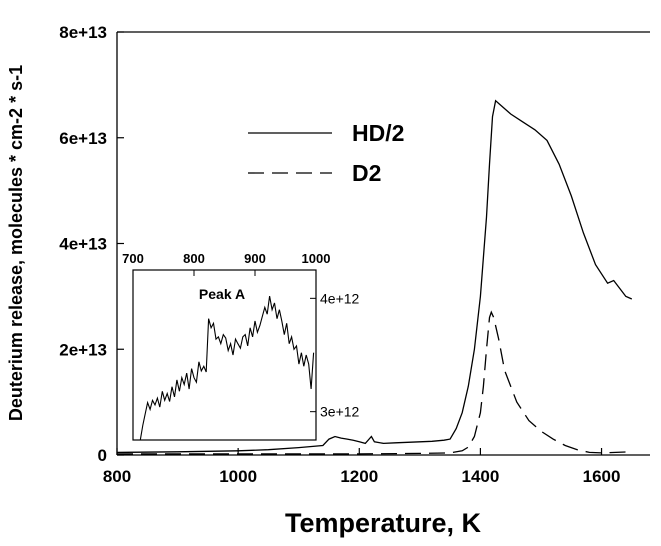 The image size is (661, 546). Describe the element at coordinates (340, 412) in the screenshot. I see `inset-y-tick-label: 3e+12` at that location.